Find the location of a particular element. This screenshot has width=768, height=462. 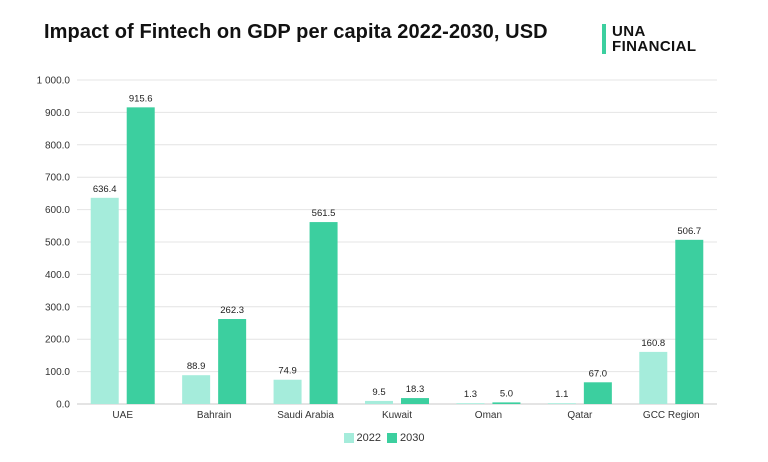

legend-item-2030: 2030 is located at coordinates (405, 438).